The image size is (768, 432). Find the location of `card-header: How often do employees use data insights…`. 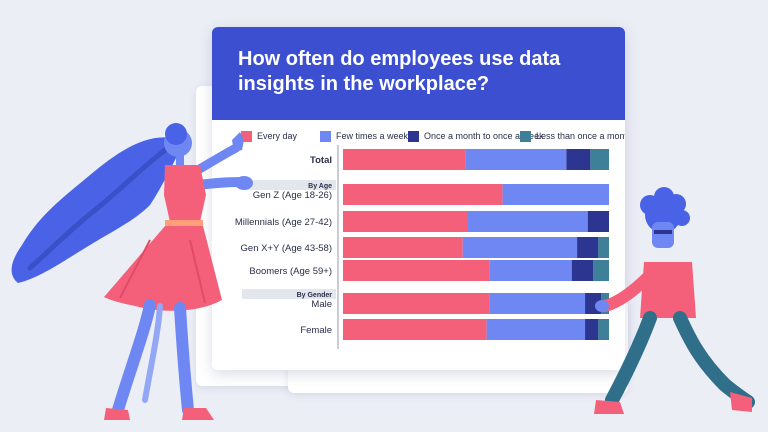

card-header: How often do employees use data insights… is located at coordinates (418, 73).